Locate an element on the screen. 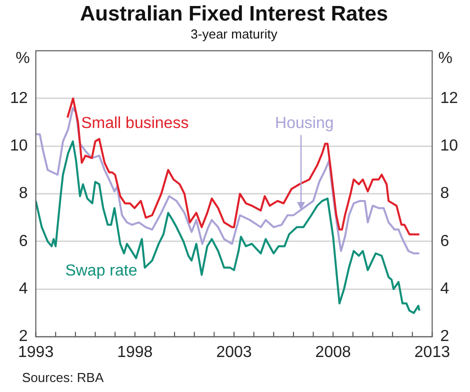 The height and width of the screenshot is (392, 470). y-tick-label: 8 is located at coordinates (23, 193).